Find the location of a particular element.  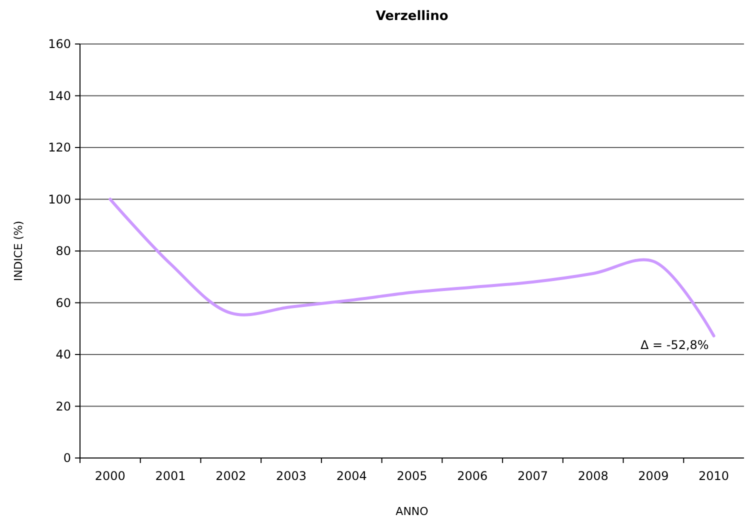

y-tick-label: 140 is located at coordinates (59, 95).